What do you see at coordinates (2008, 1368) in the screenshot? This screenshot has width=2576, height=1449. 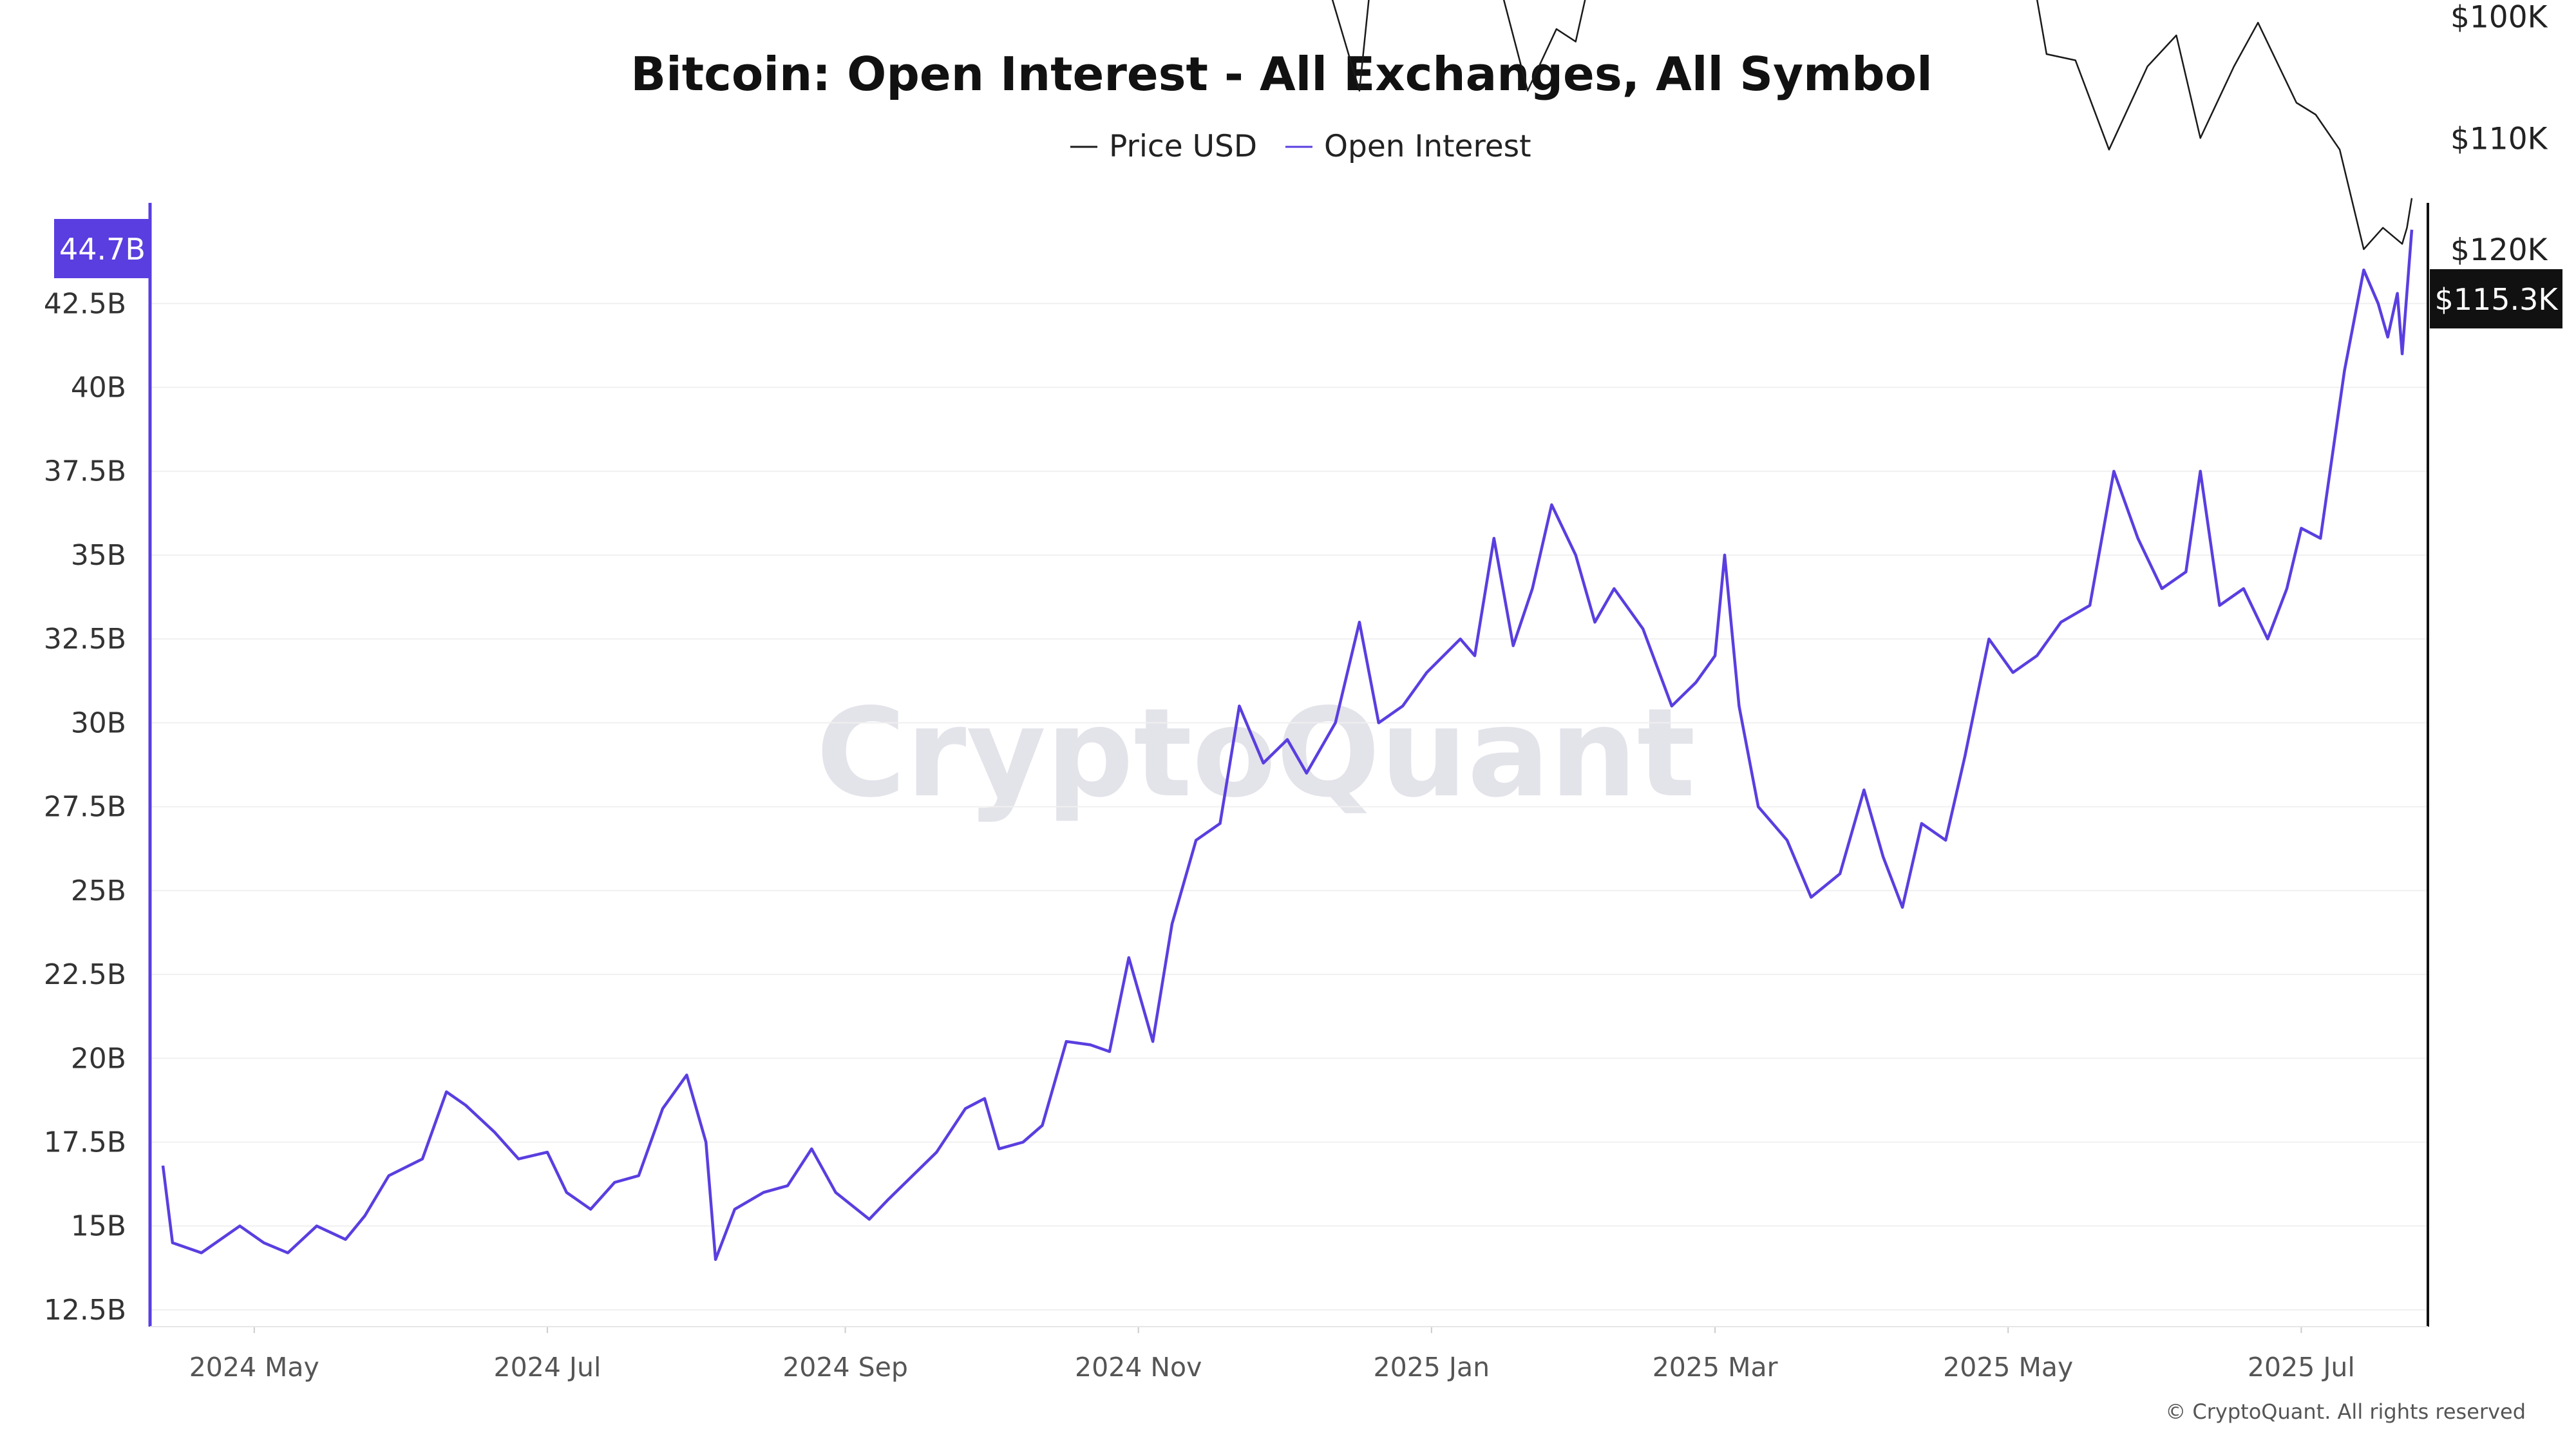 I see `x-tick-label: 2025 May` at bounding box center [2008, 1368].